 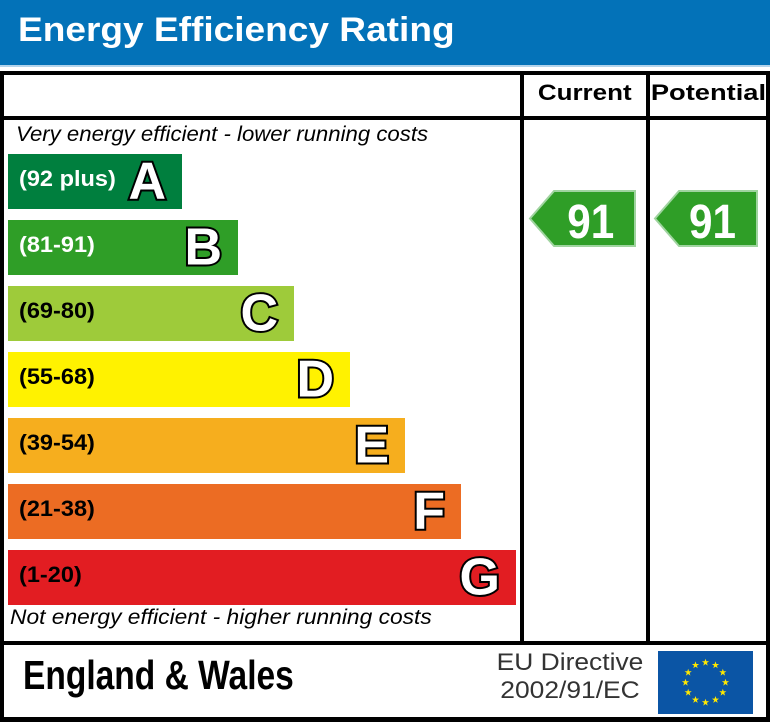 I want to click on svg-text: E, so click(x=371, y=446).